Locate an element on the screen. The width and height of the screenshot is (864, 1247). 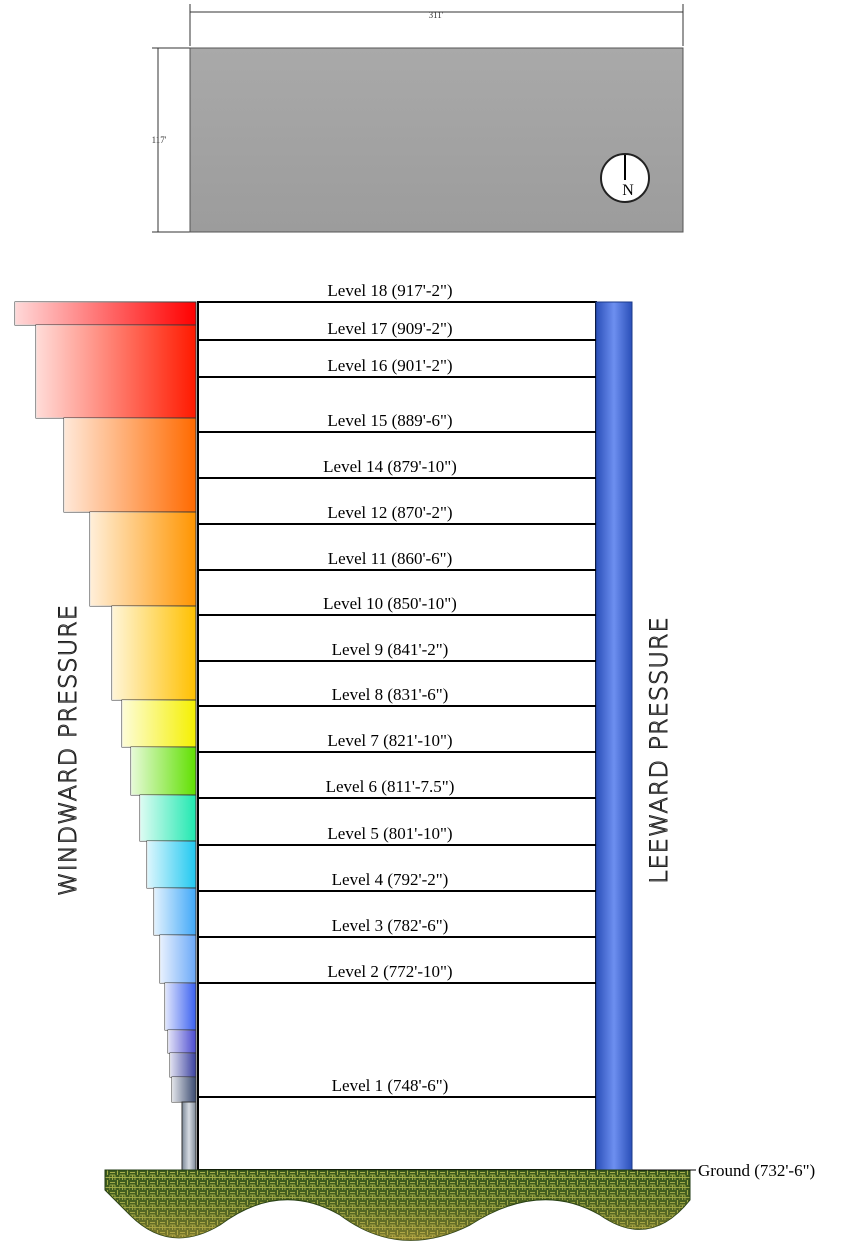
level-label: Level 15 (889'-6") is located at coordinates (389, 420).